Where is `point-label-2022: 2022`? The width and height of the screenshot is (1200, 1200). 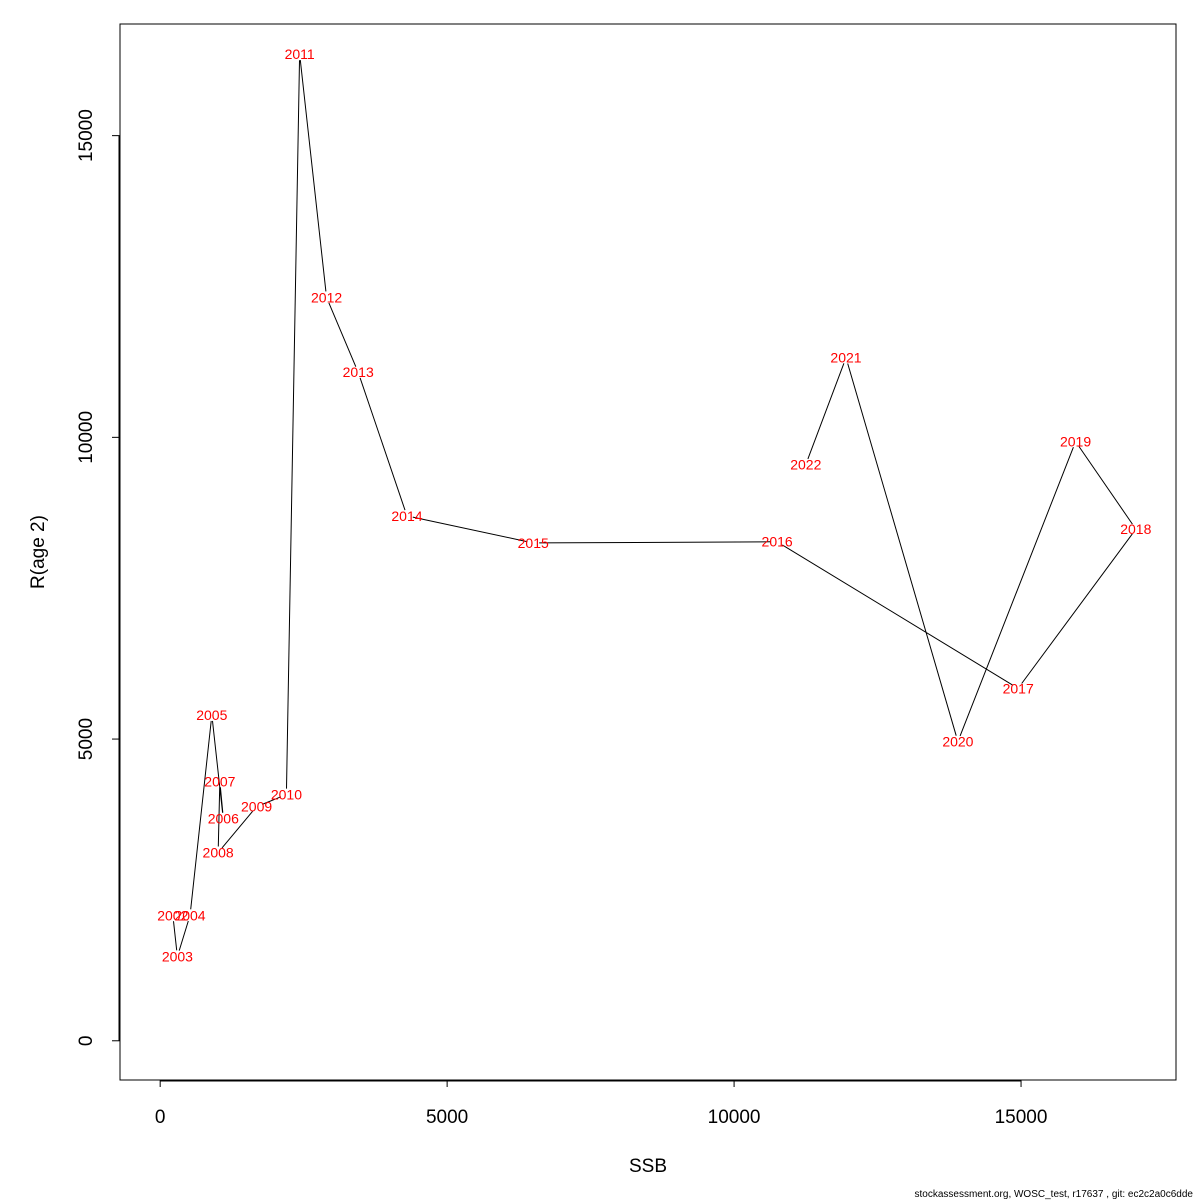 point-label-2022: 2022 is located at coordinates (805, 465).